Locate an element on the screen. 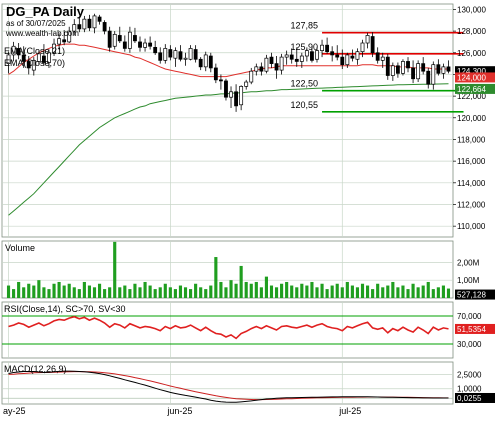  price-badge-ema21 is located at coordinates (475, 77).